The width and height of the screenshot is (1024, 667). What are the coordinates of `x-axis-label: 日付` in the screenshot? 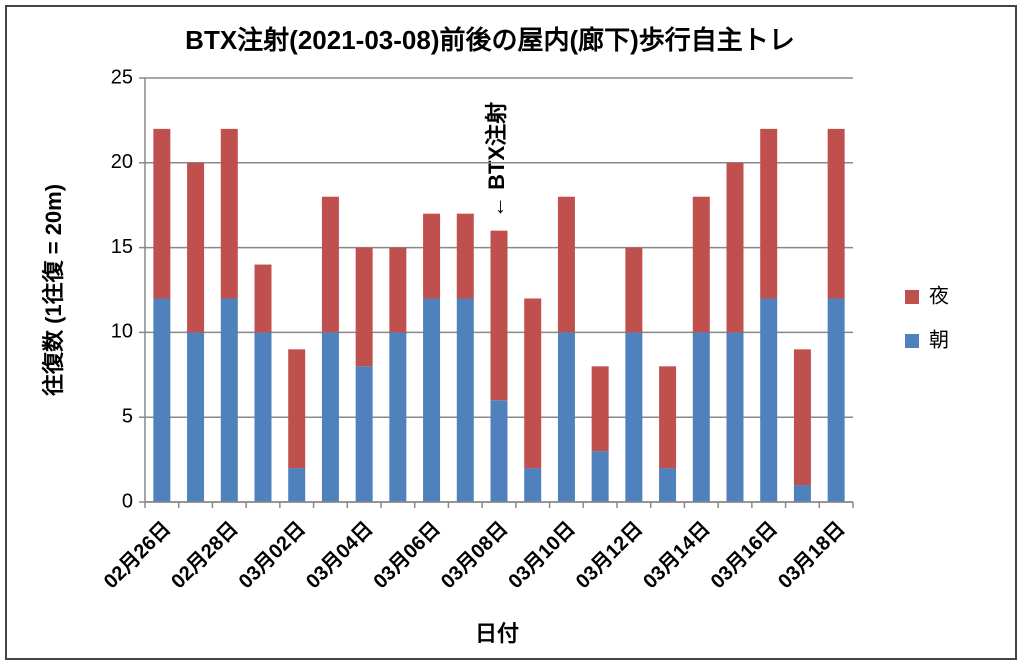 It's located at (497, 633).